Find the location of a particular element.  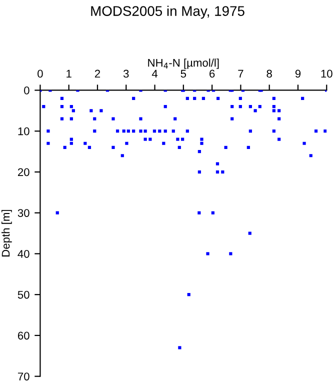

x-tick-label: 3 is located at coordinates (126, 74).